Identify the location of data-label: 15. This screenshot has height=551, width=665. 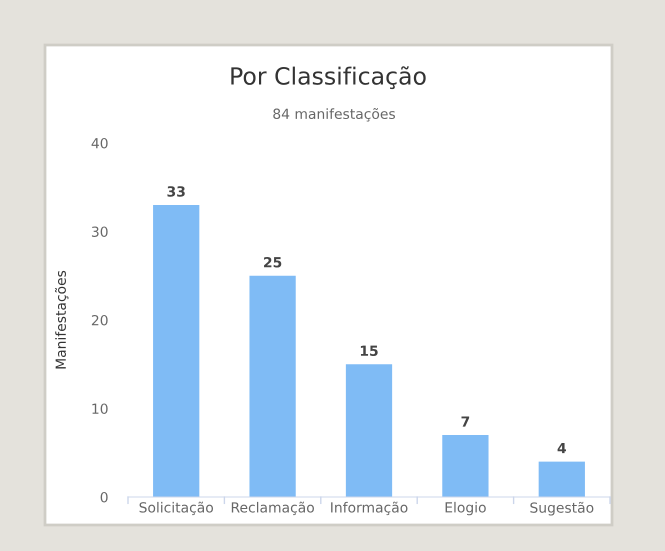
(369, 351).